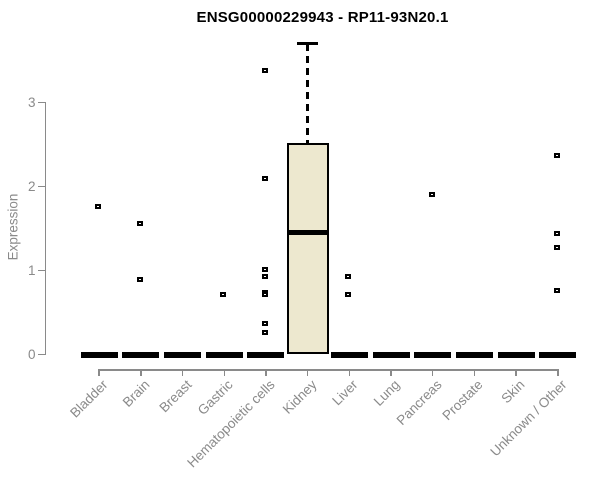 The image size is (600, 500). What do you see at coordinates (31, 270) in the screenshot?
I see `y-tick-label: 1` at bounding box center [31, 270].